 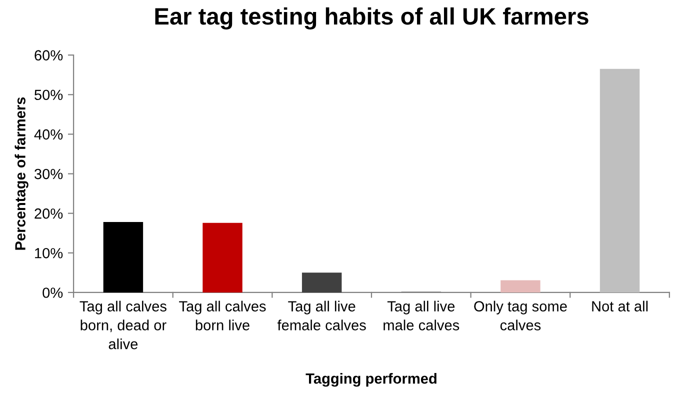 What do you see at coordinates (52, 293) in the screenshot?
I see `y-tick-label: 0%` at bounding box center [52, 293].